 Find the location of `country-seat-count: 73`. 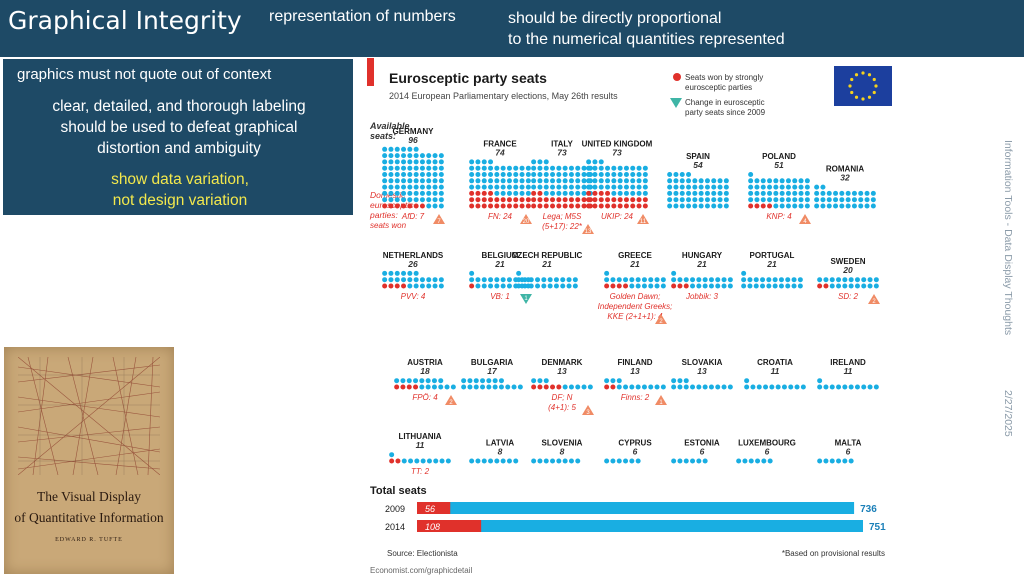

country-seat-count: 73 is located at coordinates (562, 152).